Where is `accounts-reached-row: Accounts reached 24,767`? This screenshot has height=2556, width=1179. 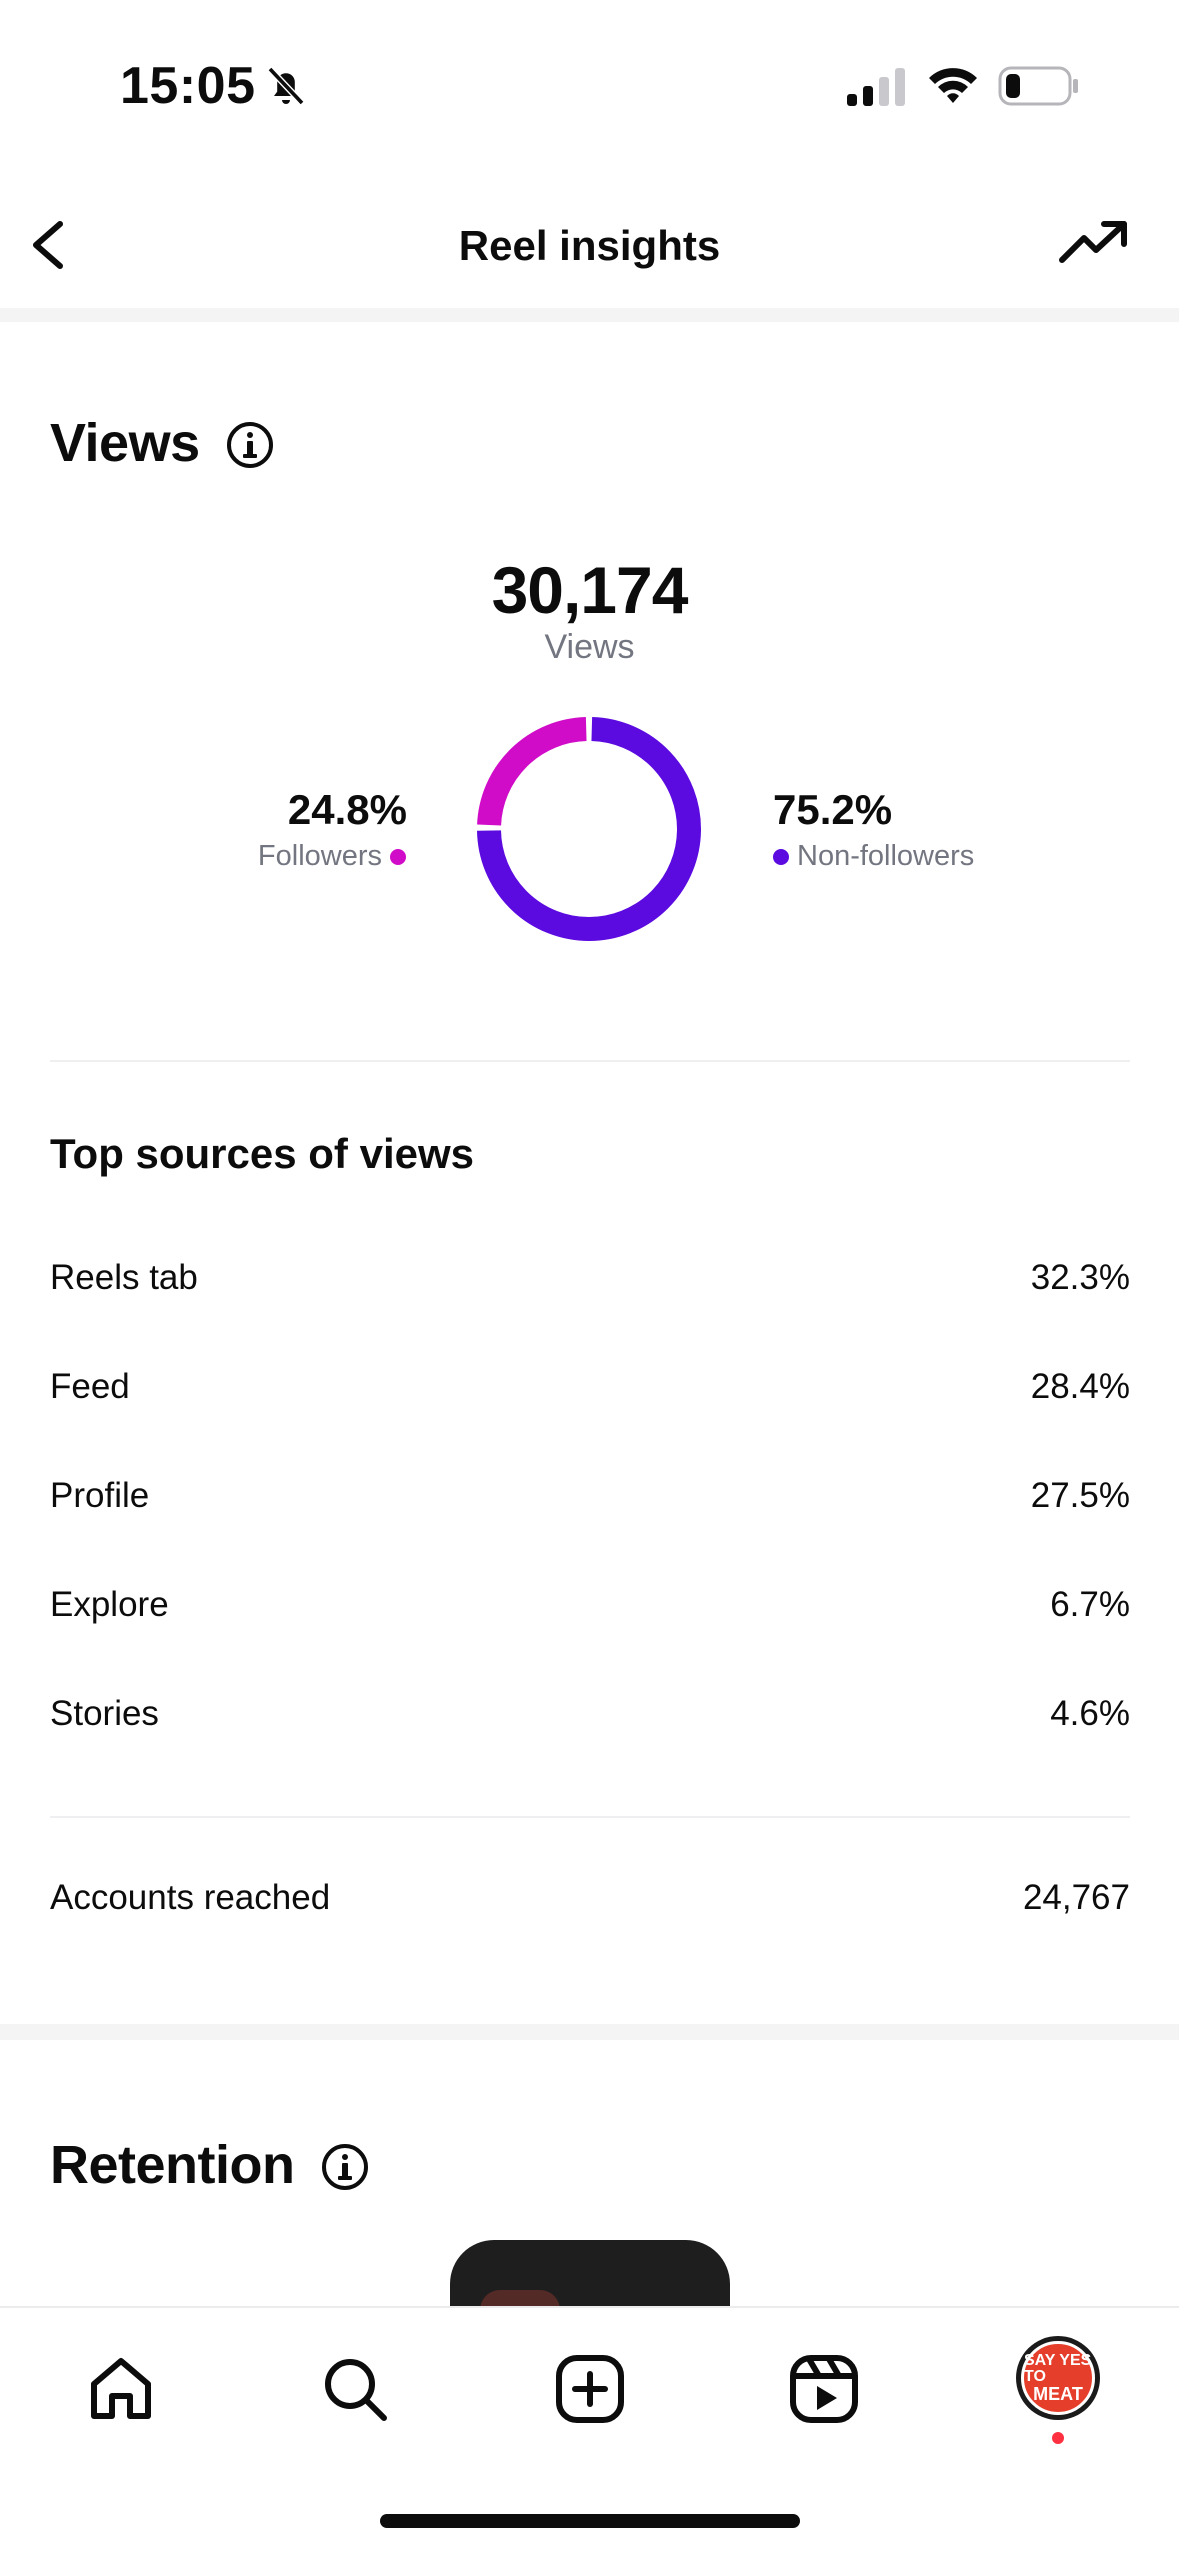
accounts-reached-row: Accounts reached 24,767 is located at coordinates (590, 1898).